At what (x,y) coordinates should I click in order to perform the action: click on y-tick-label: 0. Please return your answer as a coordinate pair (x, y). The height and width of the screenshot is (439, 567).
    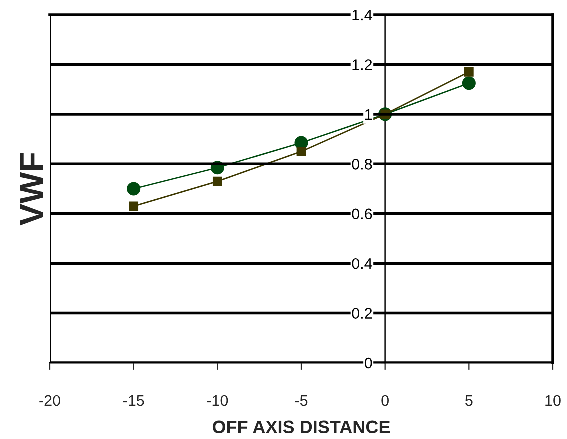
    Looking at the image, I should click on (368, 363).